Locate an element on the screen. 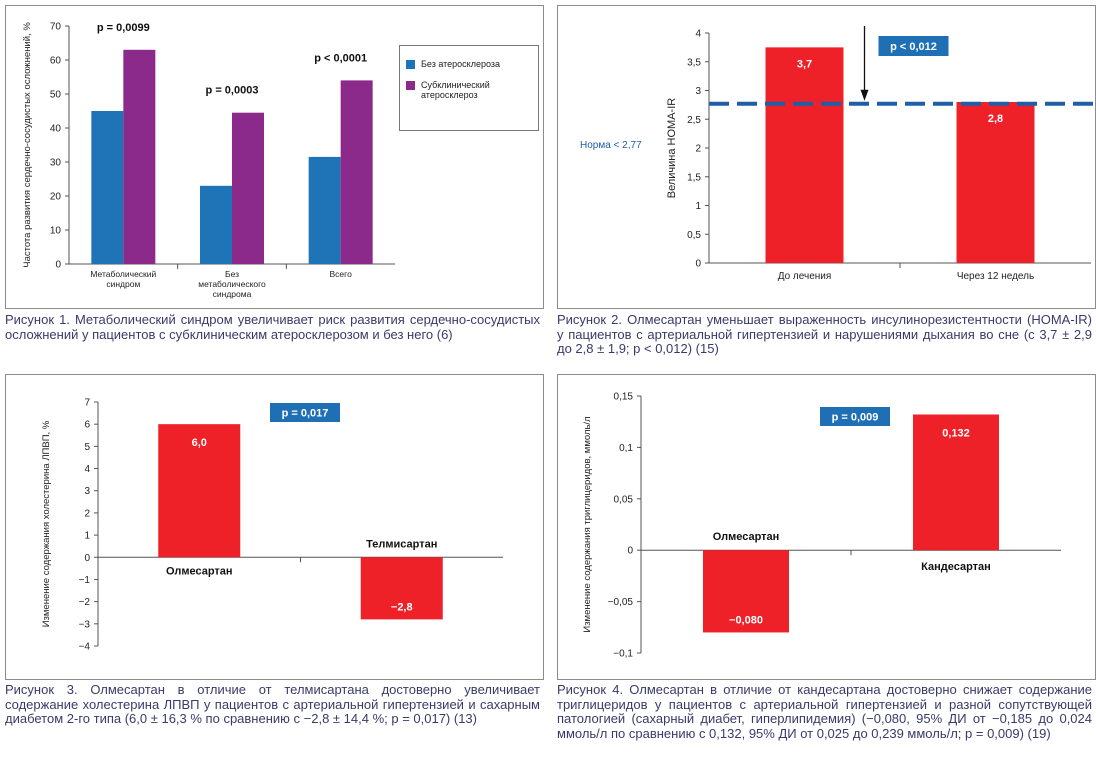  bar-value-label: 3,7 is located at coordinates (804, 64).